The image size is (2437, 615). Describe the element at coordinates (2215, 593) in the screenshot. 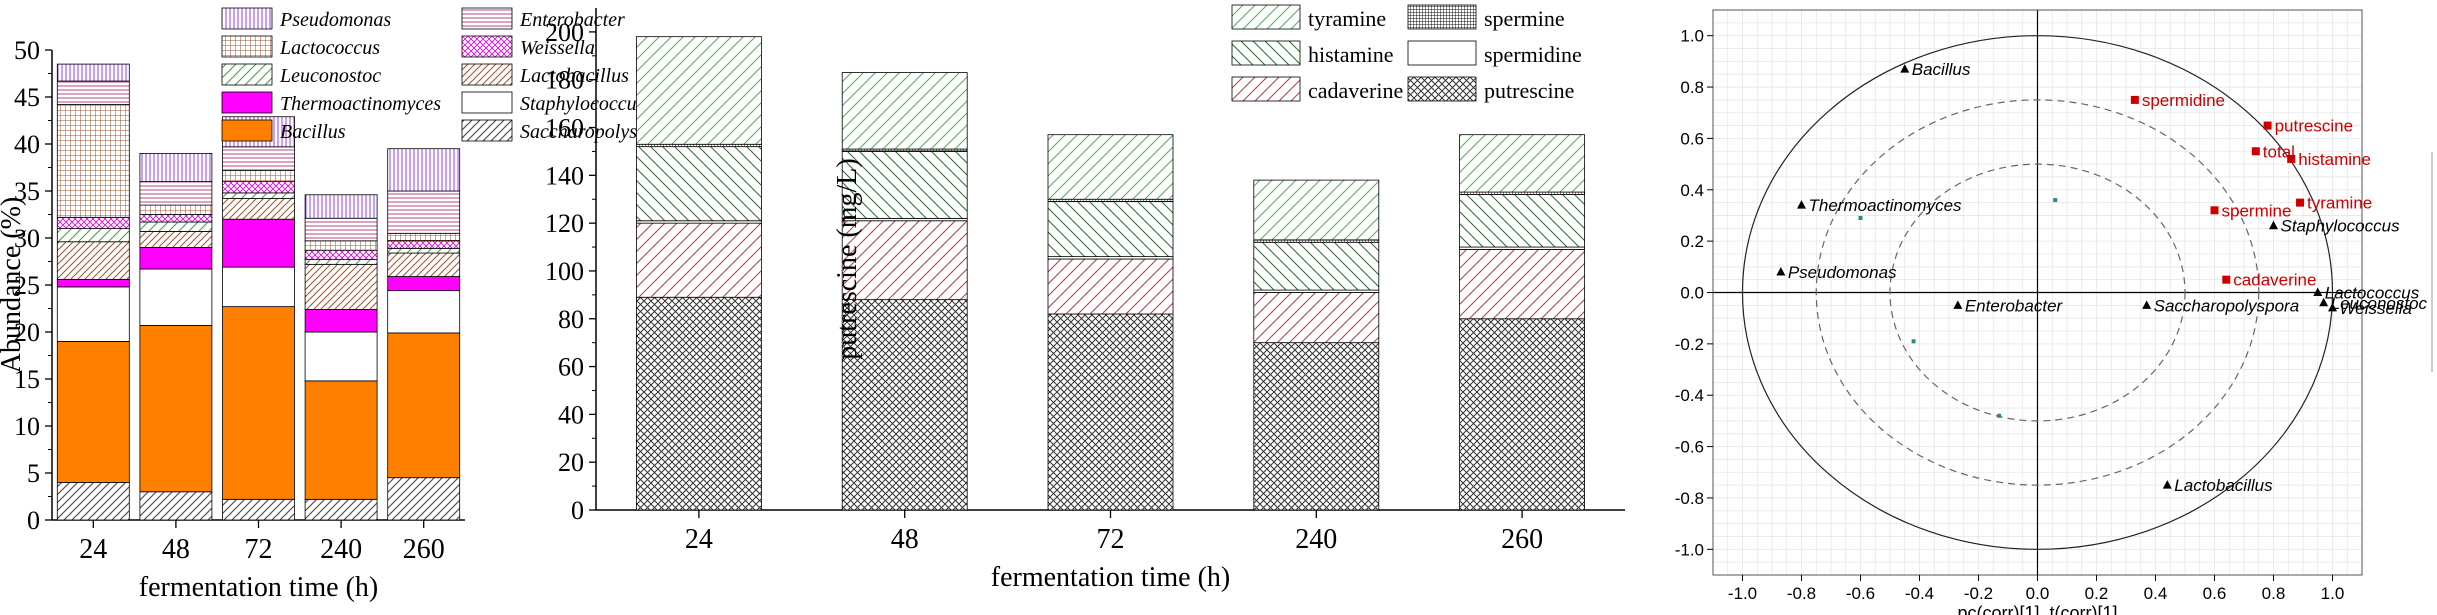

I see `x-tick-label: 0.6` at that location.